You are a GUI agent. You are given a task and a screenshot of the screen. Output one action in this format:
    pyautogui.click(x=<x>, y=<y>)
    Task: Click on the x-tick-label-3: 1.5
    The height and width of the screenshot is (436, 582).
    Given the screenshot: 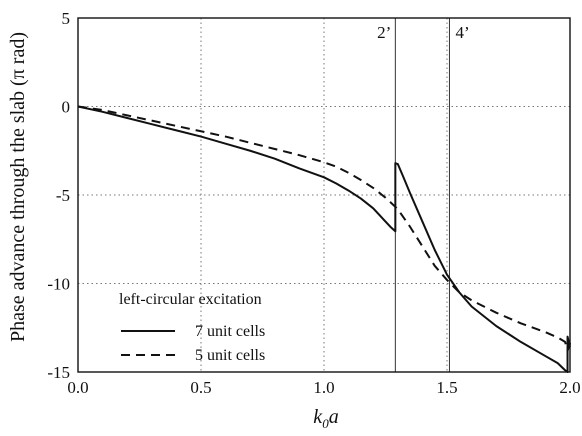 What is the action you would take?
    pyautogui.click(x=446, y=387)
    